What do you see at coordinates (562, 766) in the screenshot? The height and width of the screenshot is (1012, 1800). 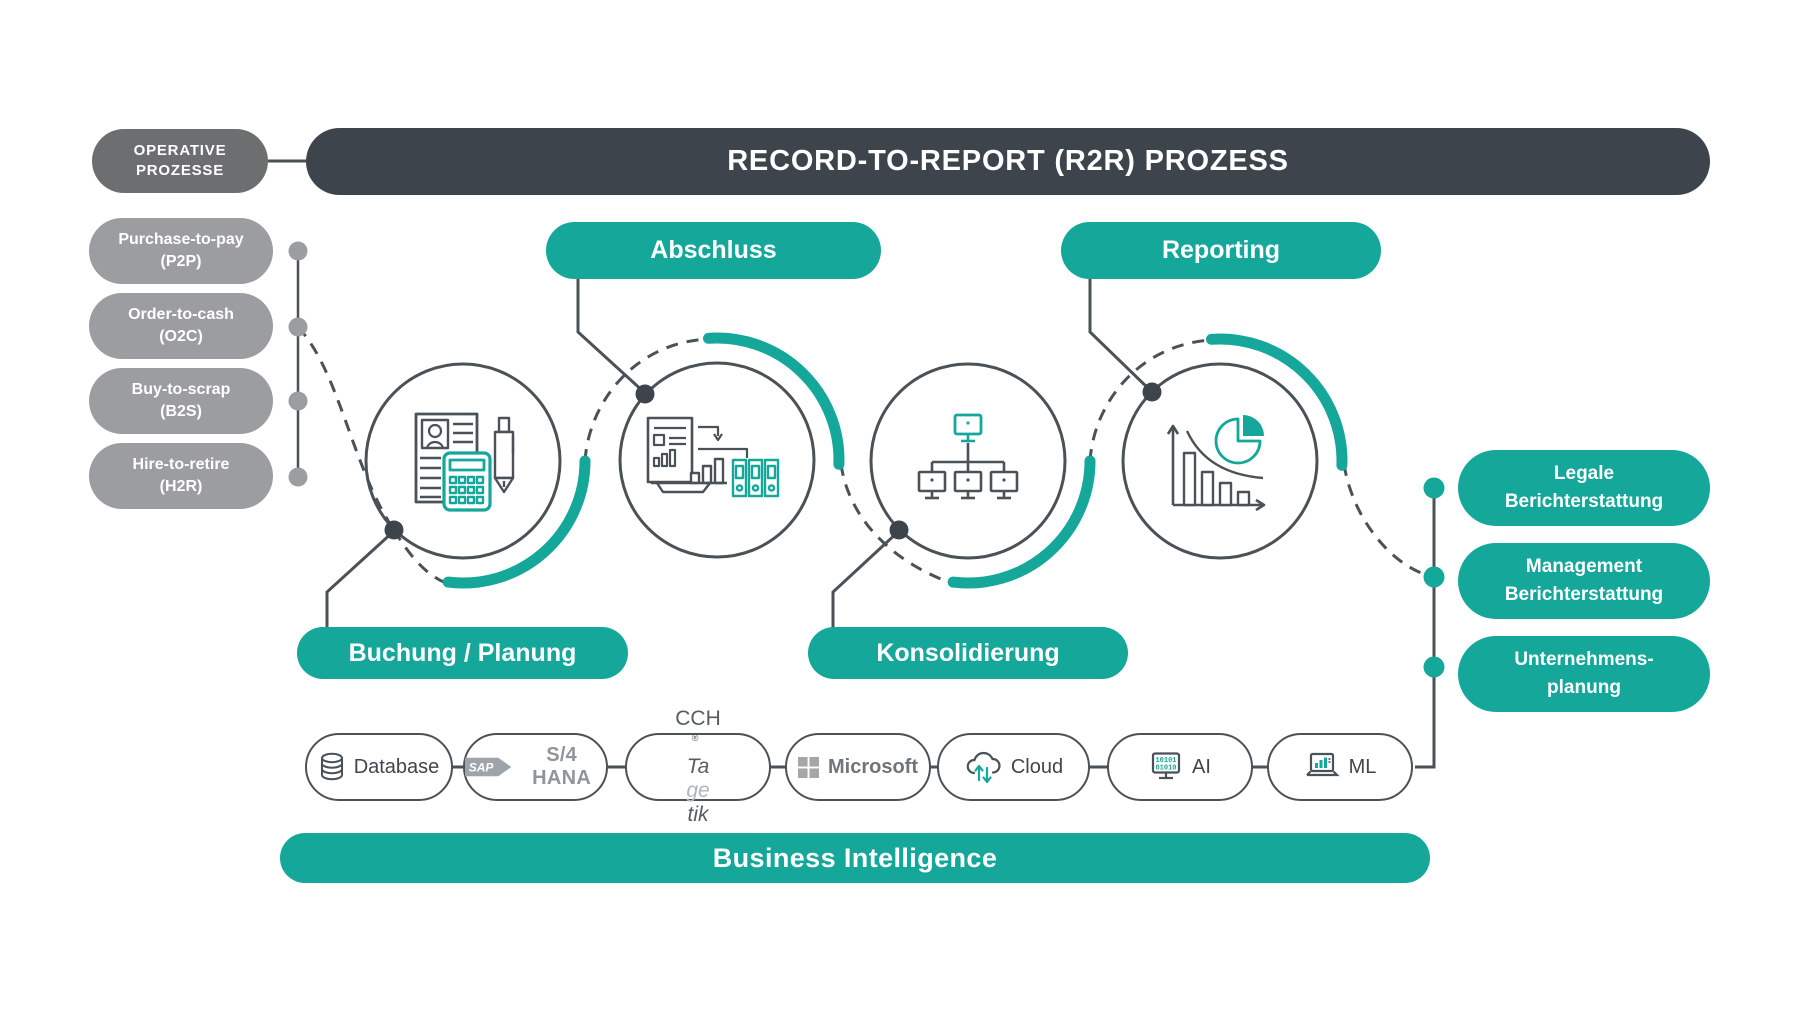 I see `sap-s4hana-label: S/4 HANA` at bounding box center [562, 766].